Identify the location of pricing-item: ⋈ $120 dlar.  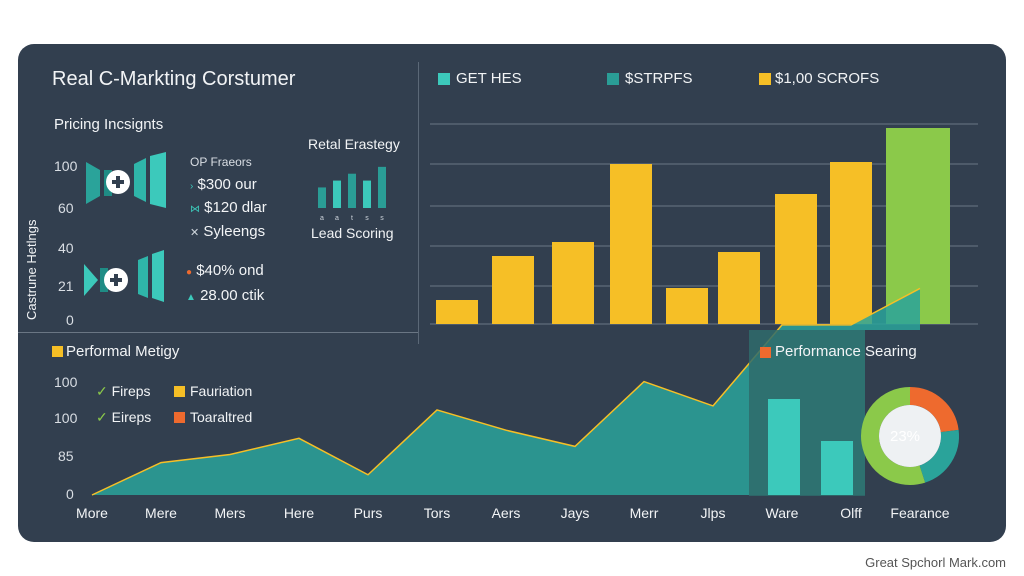
(228, 207).